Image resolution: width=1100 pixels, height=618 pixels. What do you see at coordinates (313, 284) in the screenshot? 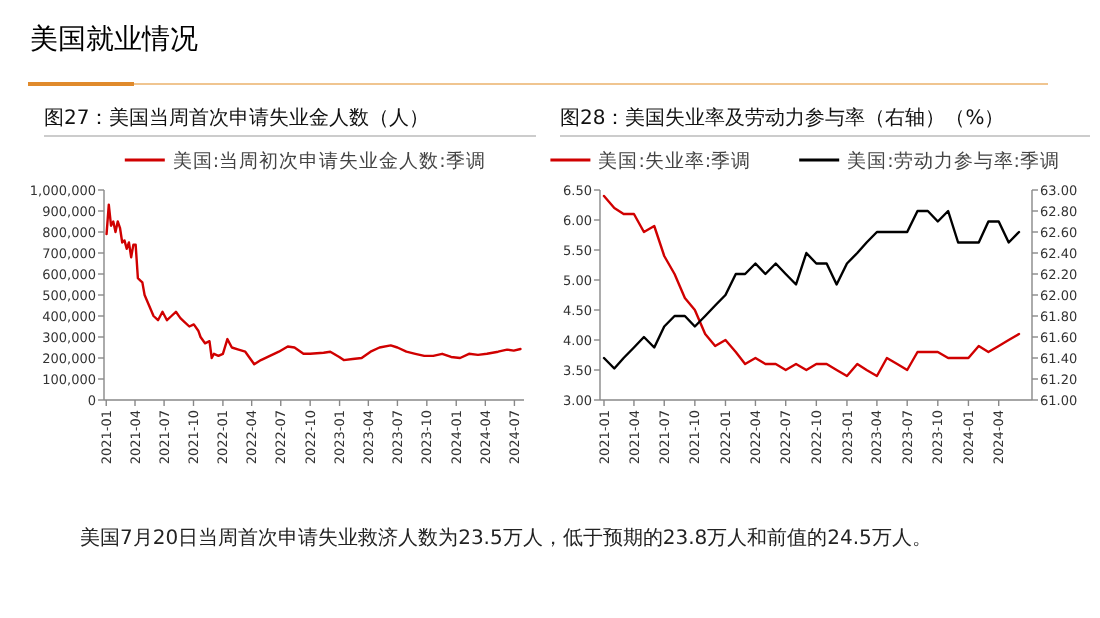
I see `line-series` at bounding box center [313, 284].